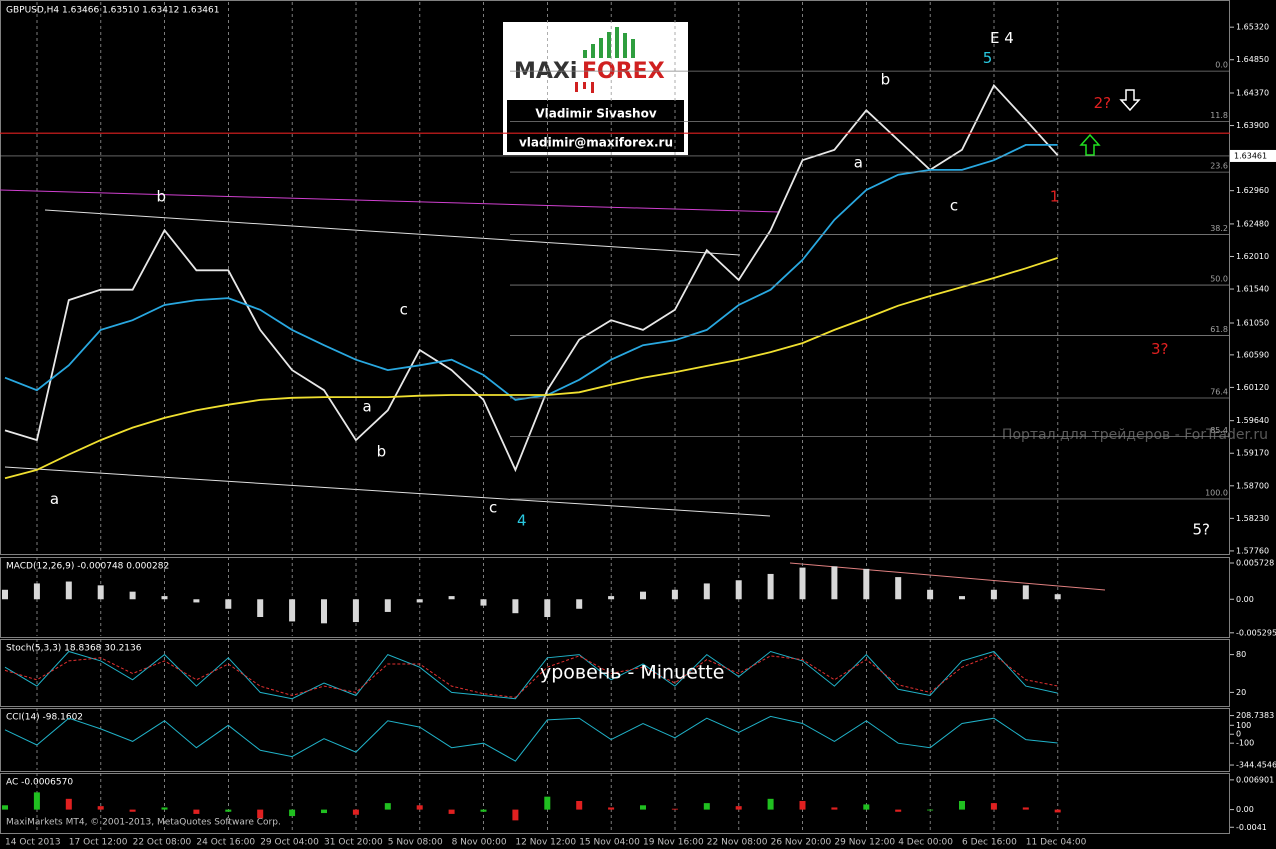 This screenshot has width=1276, height=849. I want to click on pane-title: MACD(12,26,9) -0.000748 0.000282, so click(87, 567).